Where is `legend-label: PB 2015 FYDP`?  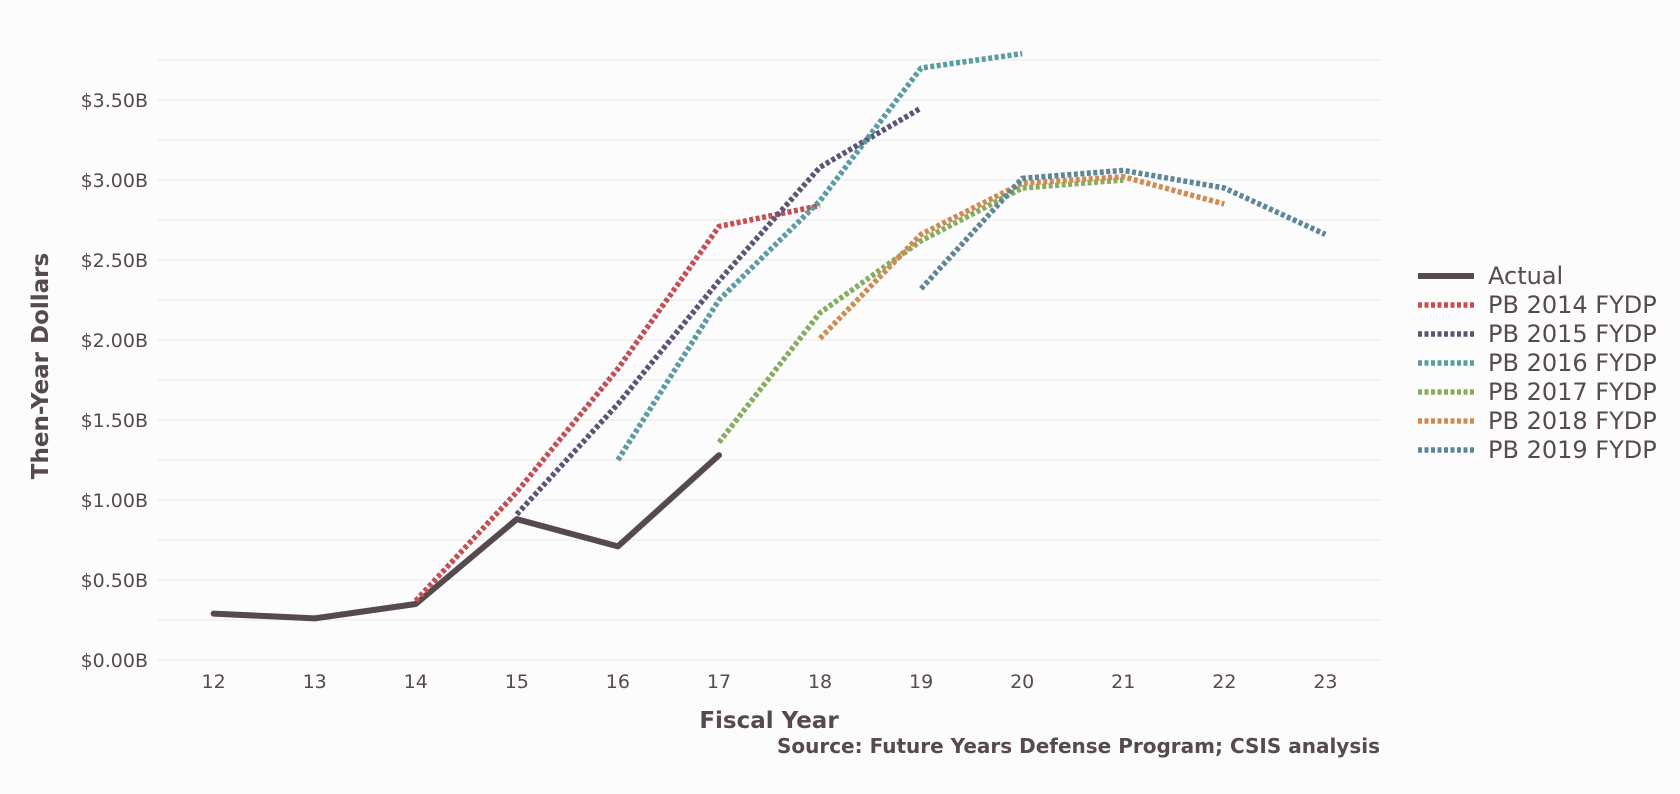
legend-label: PB 2015 FYDP is located at coordinates (1572, 334).